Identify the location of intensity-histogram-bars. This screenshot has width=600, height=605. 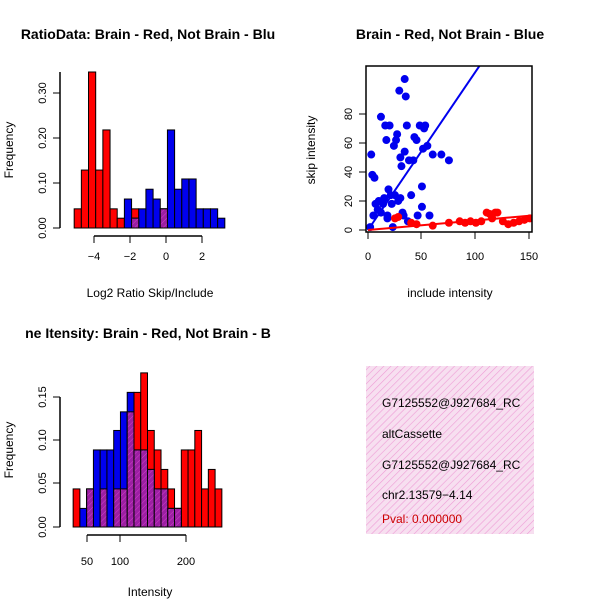
(147, 450).